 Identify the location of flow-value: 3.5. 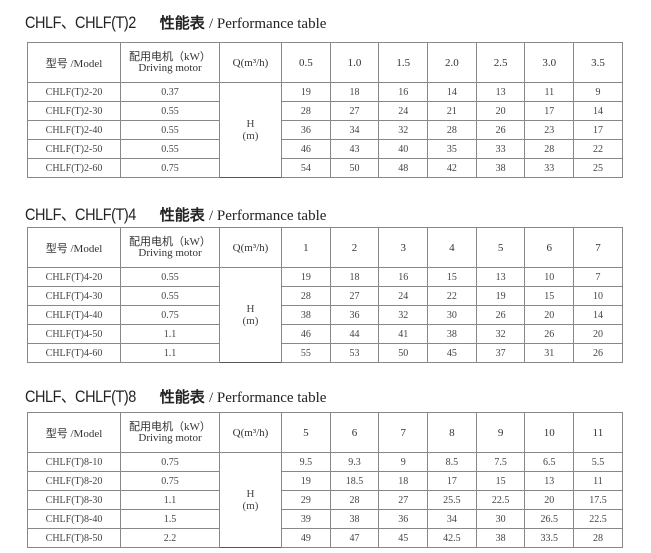
(598, 62).